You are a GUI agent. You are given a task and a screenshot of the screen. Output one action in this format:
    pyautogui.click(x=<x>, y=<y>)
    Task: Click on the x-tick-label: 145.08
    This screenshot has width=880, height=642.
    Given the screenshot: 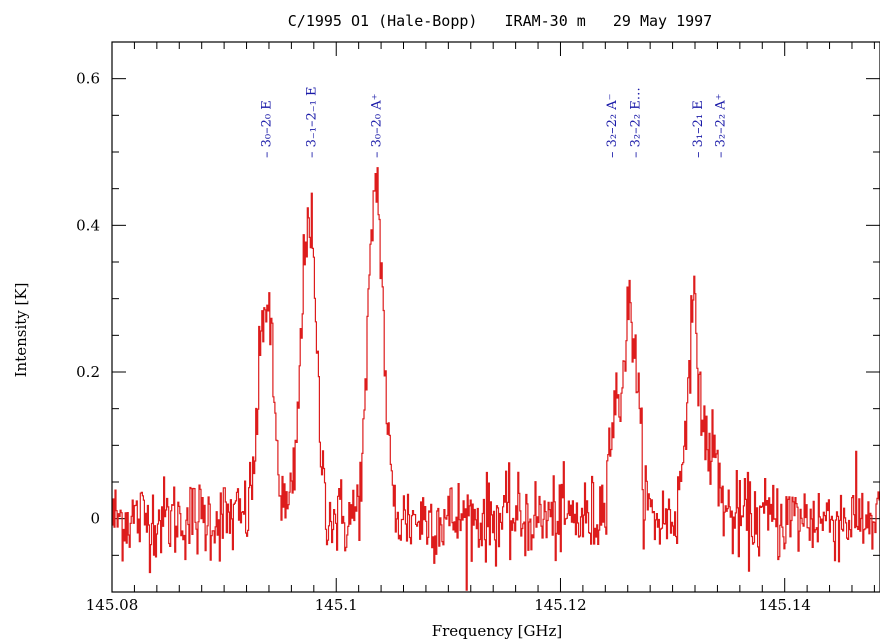 What is the action you would take?
    pyautogui.click(x=112, y=605)
    